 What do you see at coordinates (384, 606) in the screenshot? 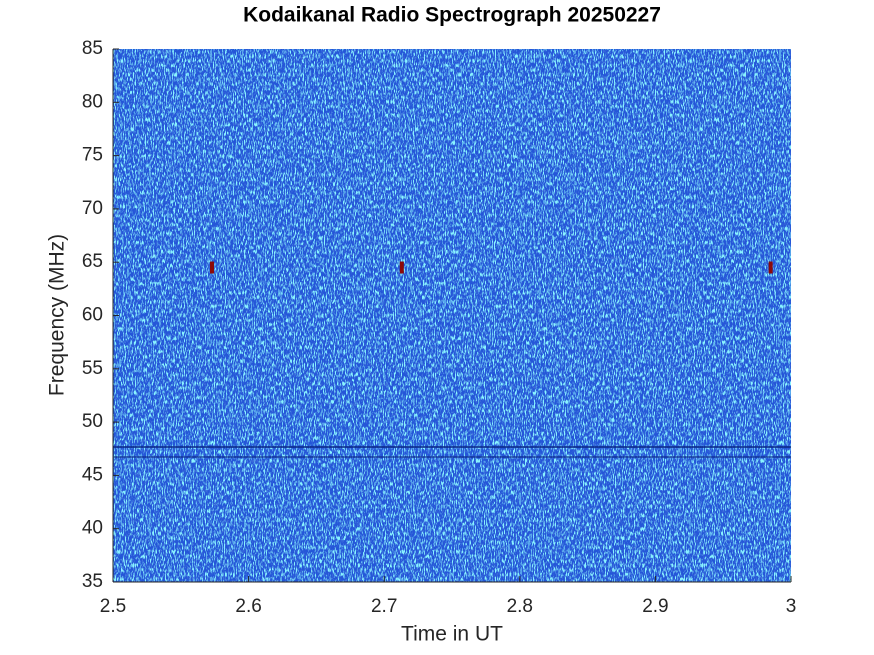
I see `x-tick-label: 2.7` at bounding box center [384, 606].